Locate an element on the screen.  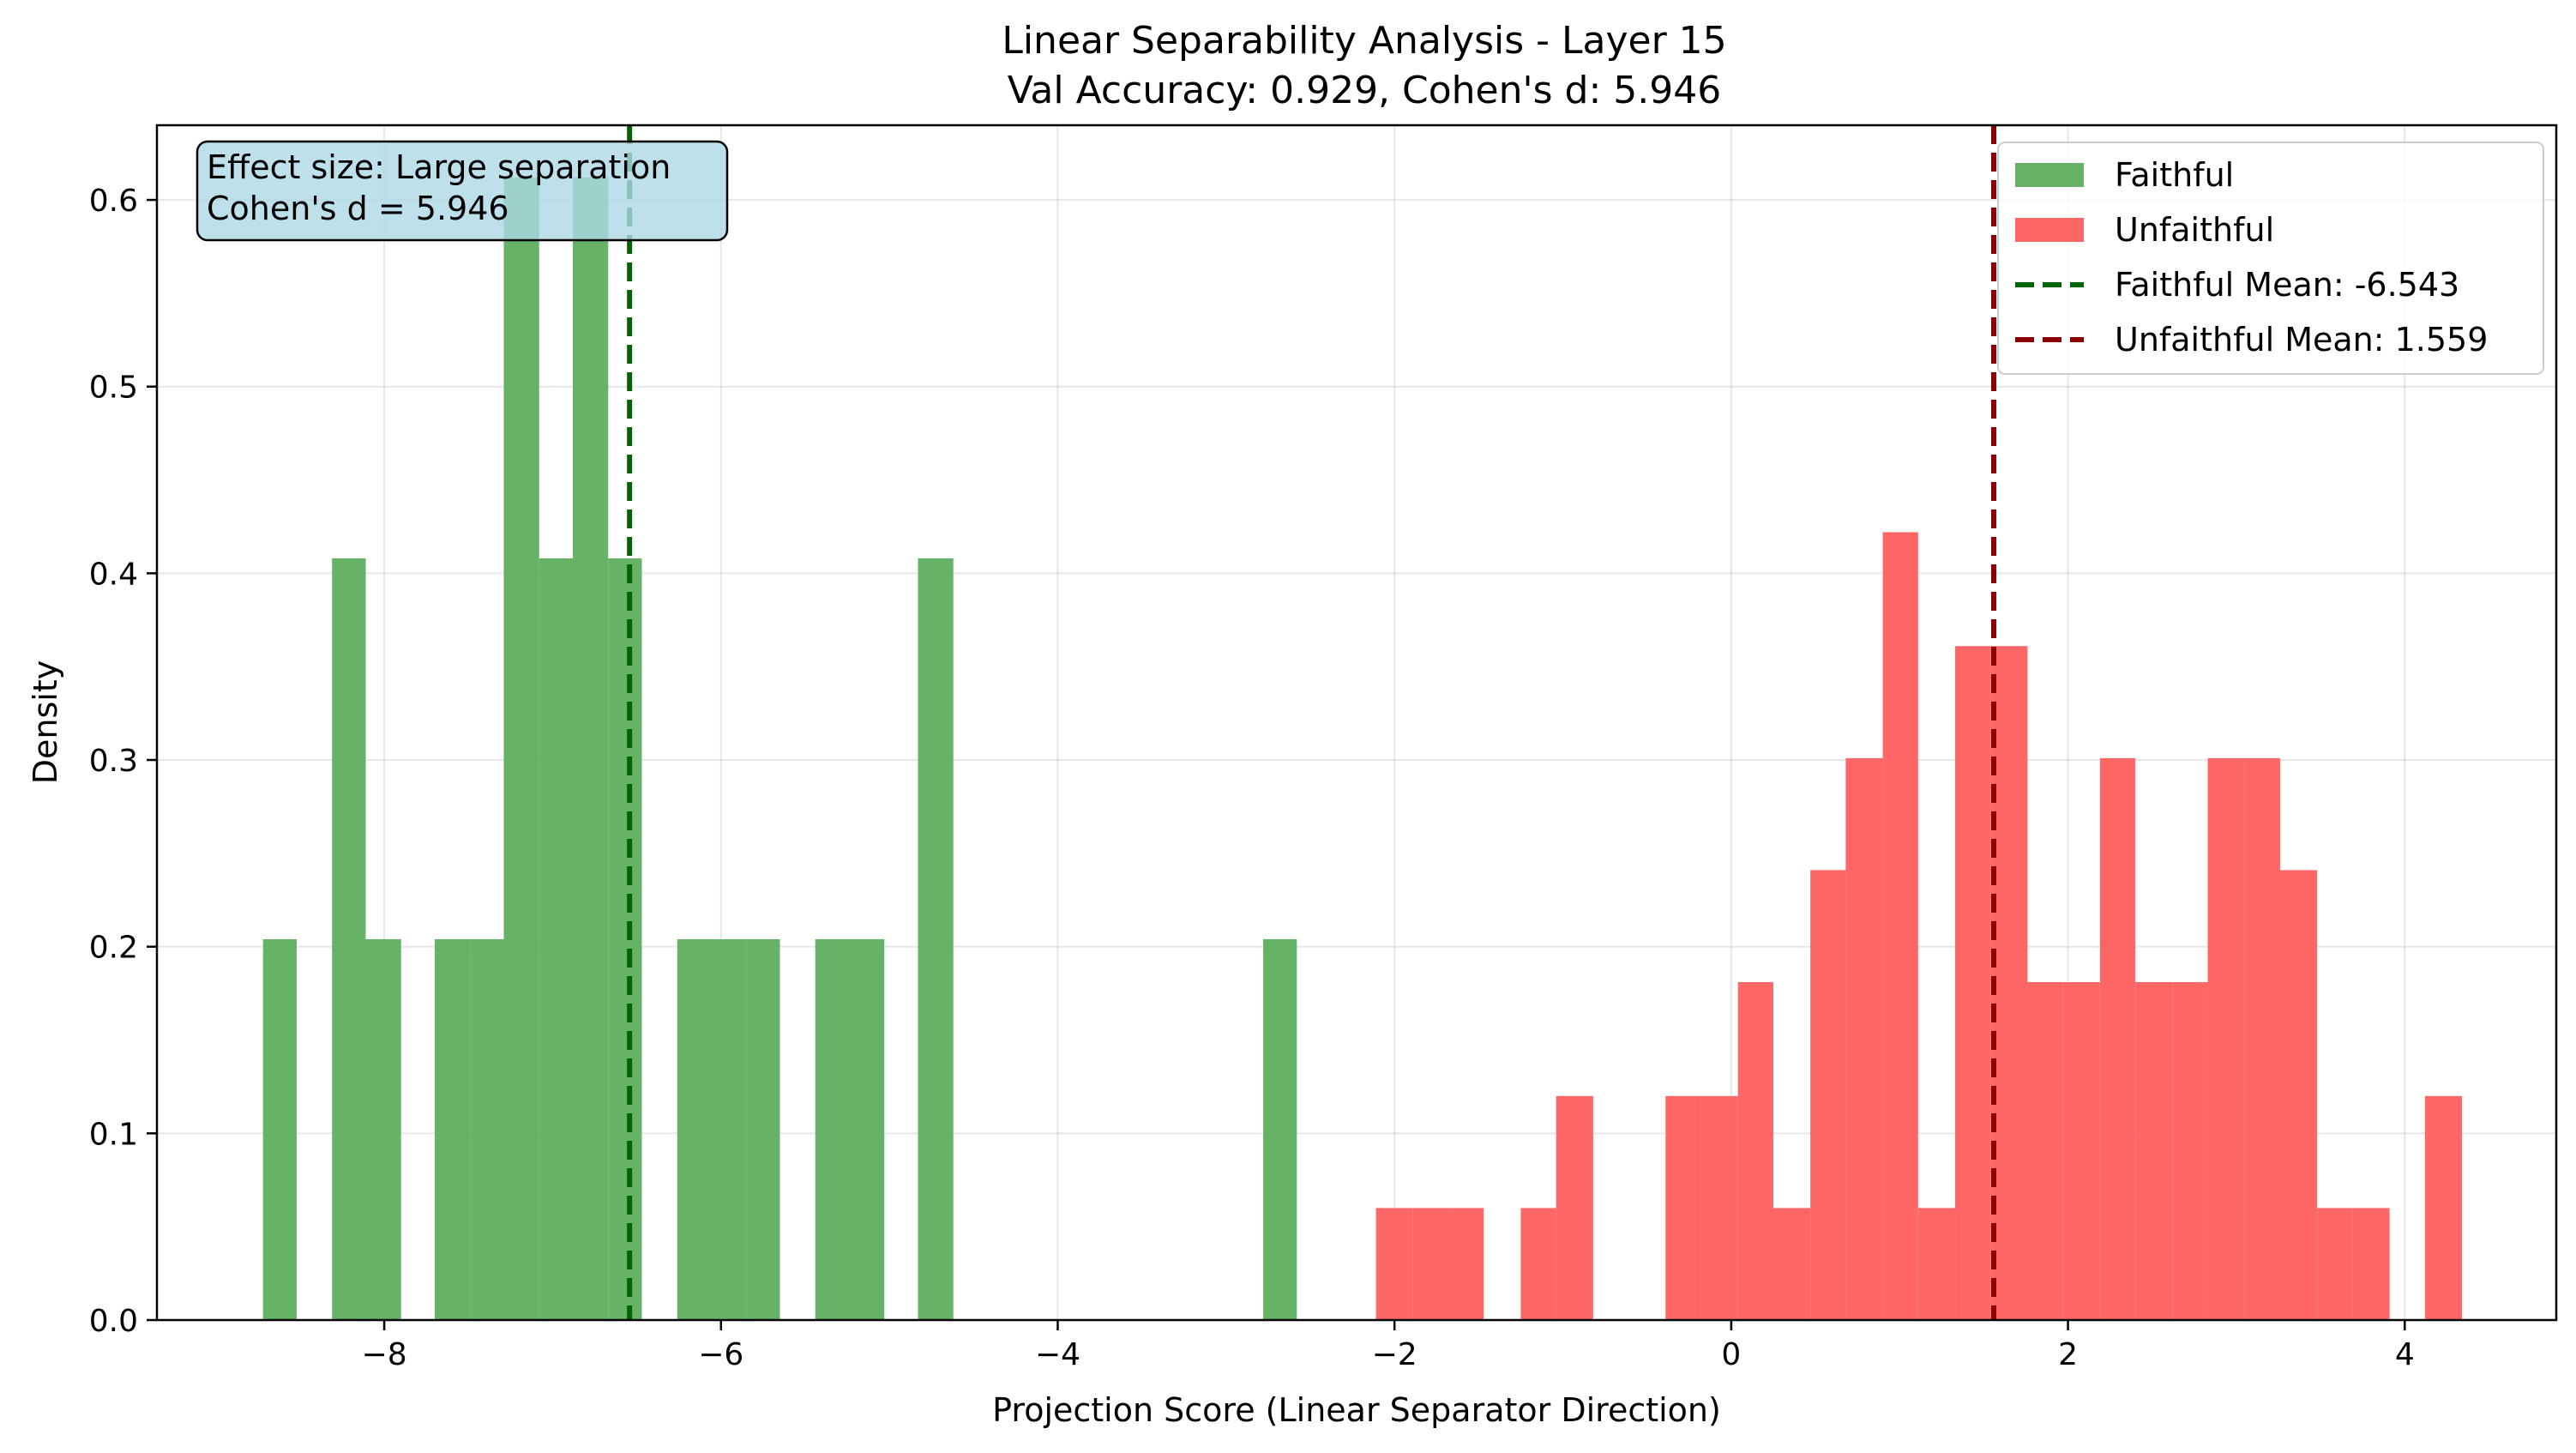
chart-title-line1: Linear Separability Analysis - Layer 15 is located at coordinates (1364, 41).